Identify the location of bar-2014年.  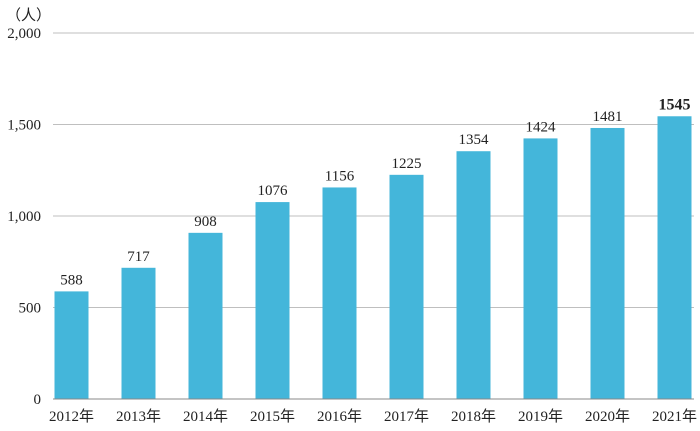
(205, 315).